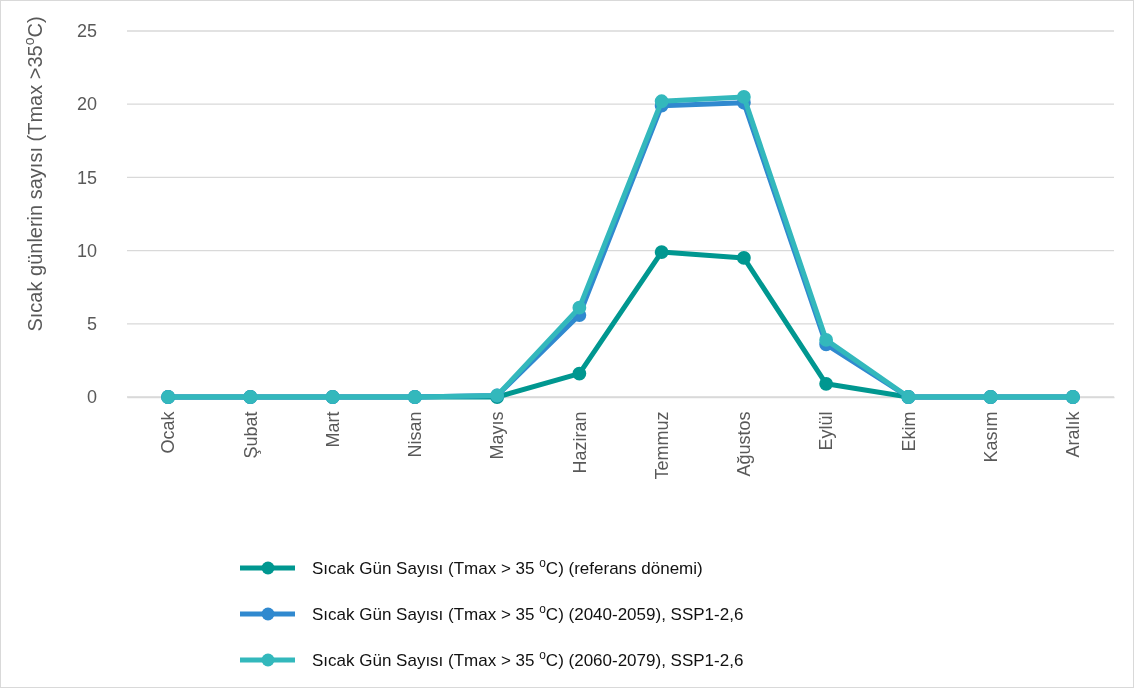  Describe the element at coordinates (86, 31) in the screenshot. I see `y-tick-label: 25` at that location.